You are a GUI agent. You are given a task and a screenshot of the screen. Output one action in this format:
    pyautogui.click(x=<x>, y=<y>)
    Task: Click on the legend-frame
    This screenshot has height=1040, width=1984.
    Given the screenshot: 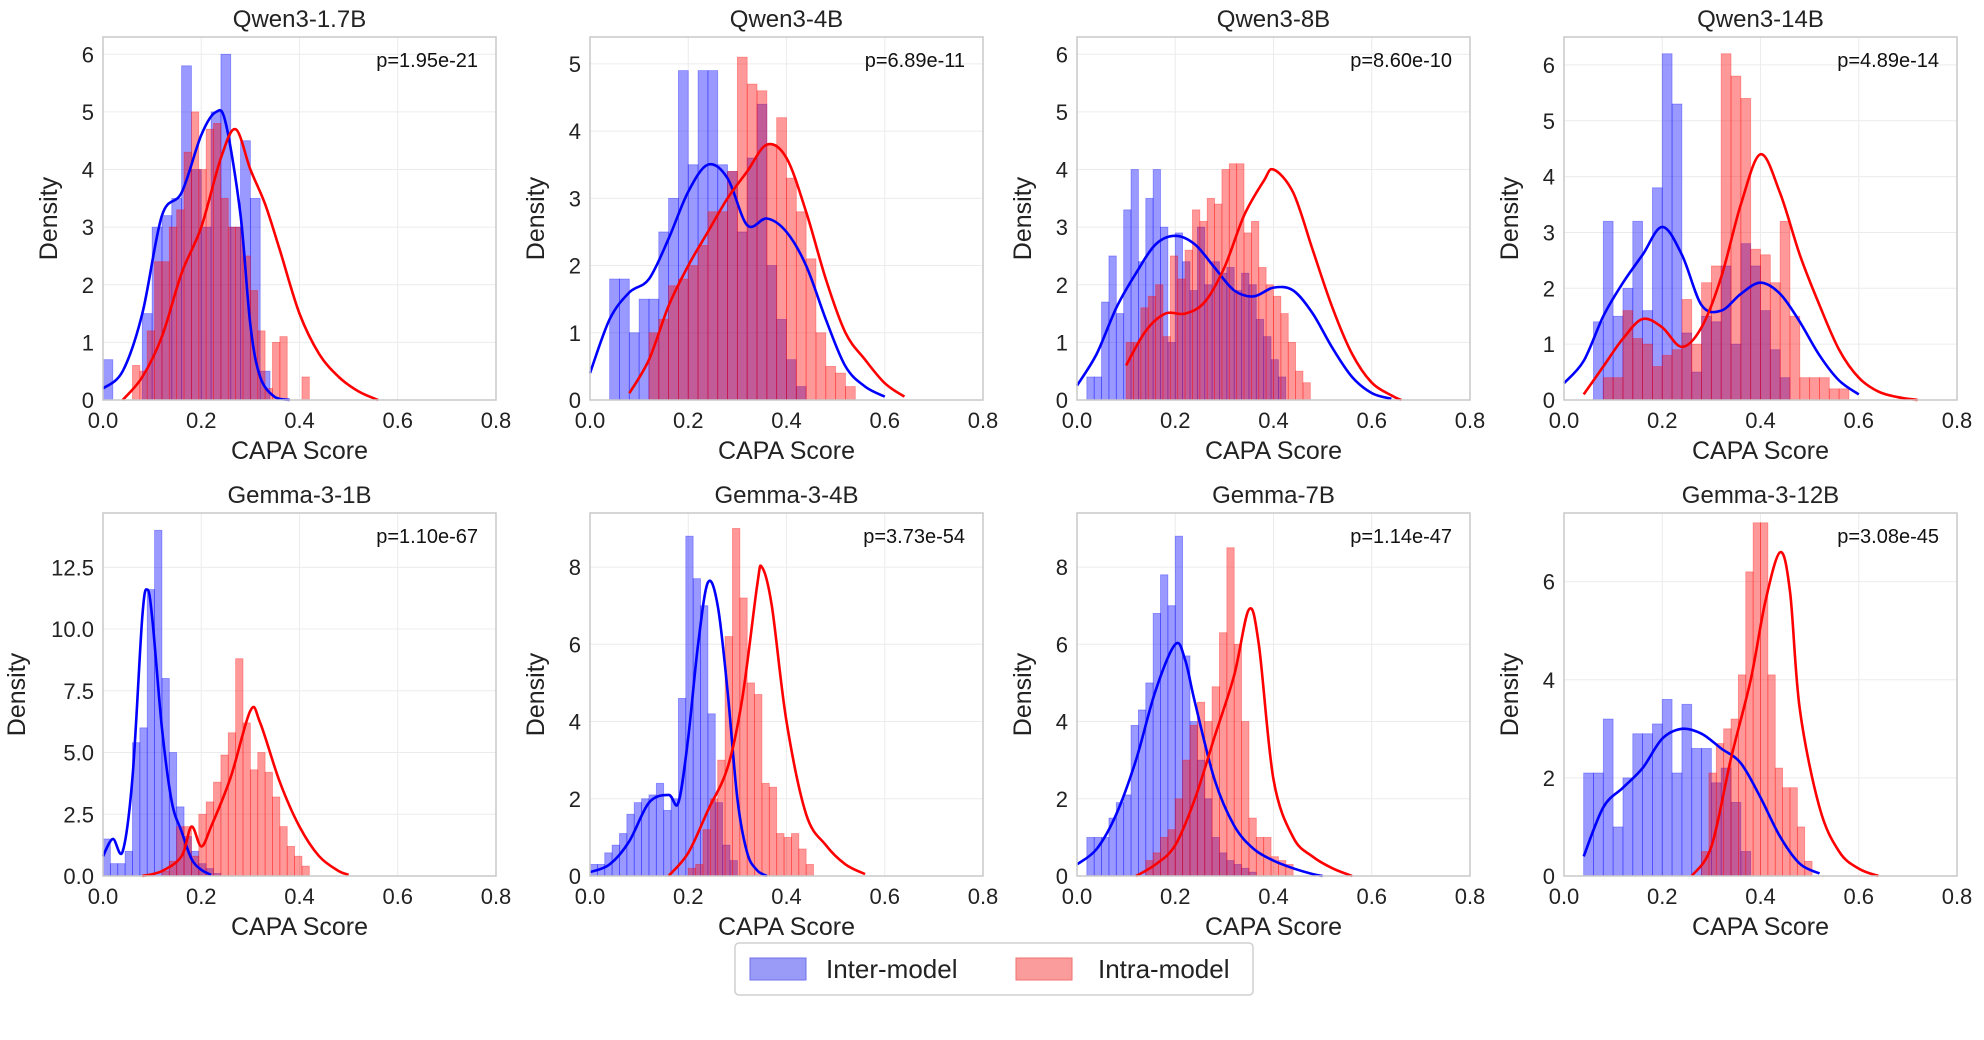 What is the action you would take?
    pyautogui.click(x=994, y=969)
    